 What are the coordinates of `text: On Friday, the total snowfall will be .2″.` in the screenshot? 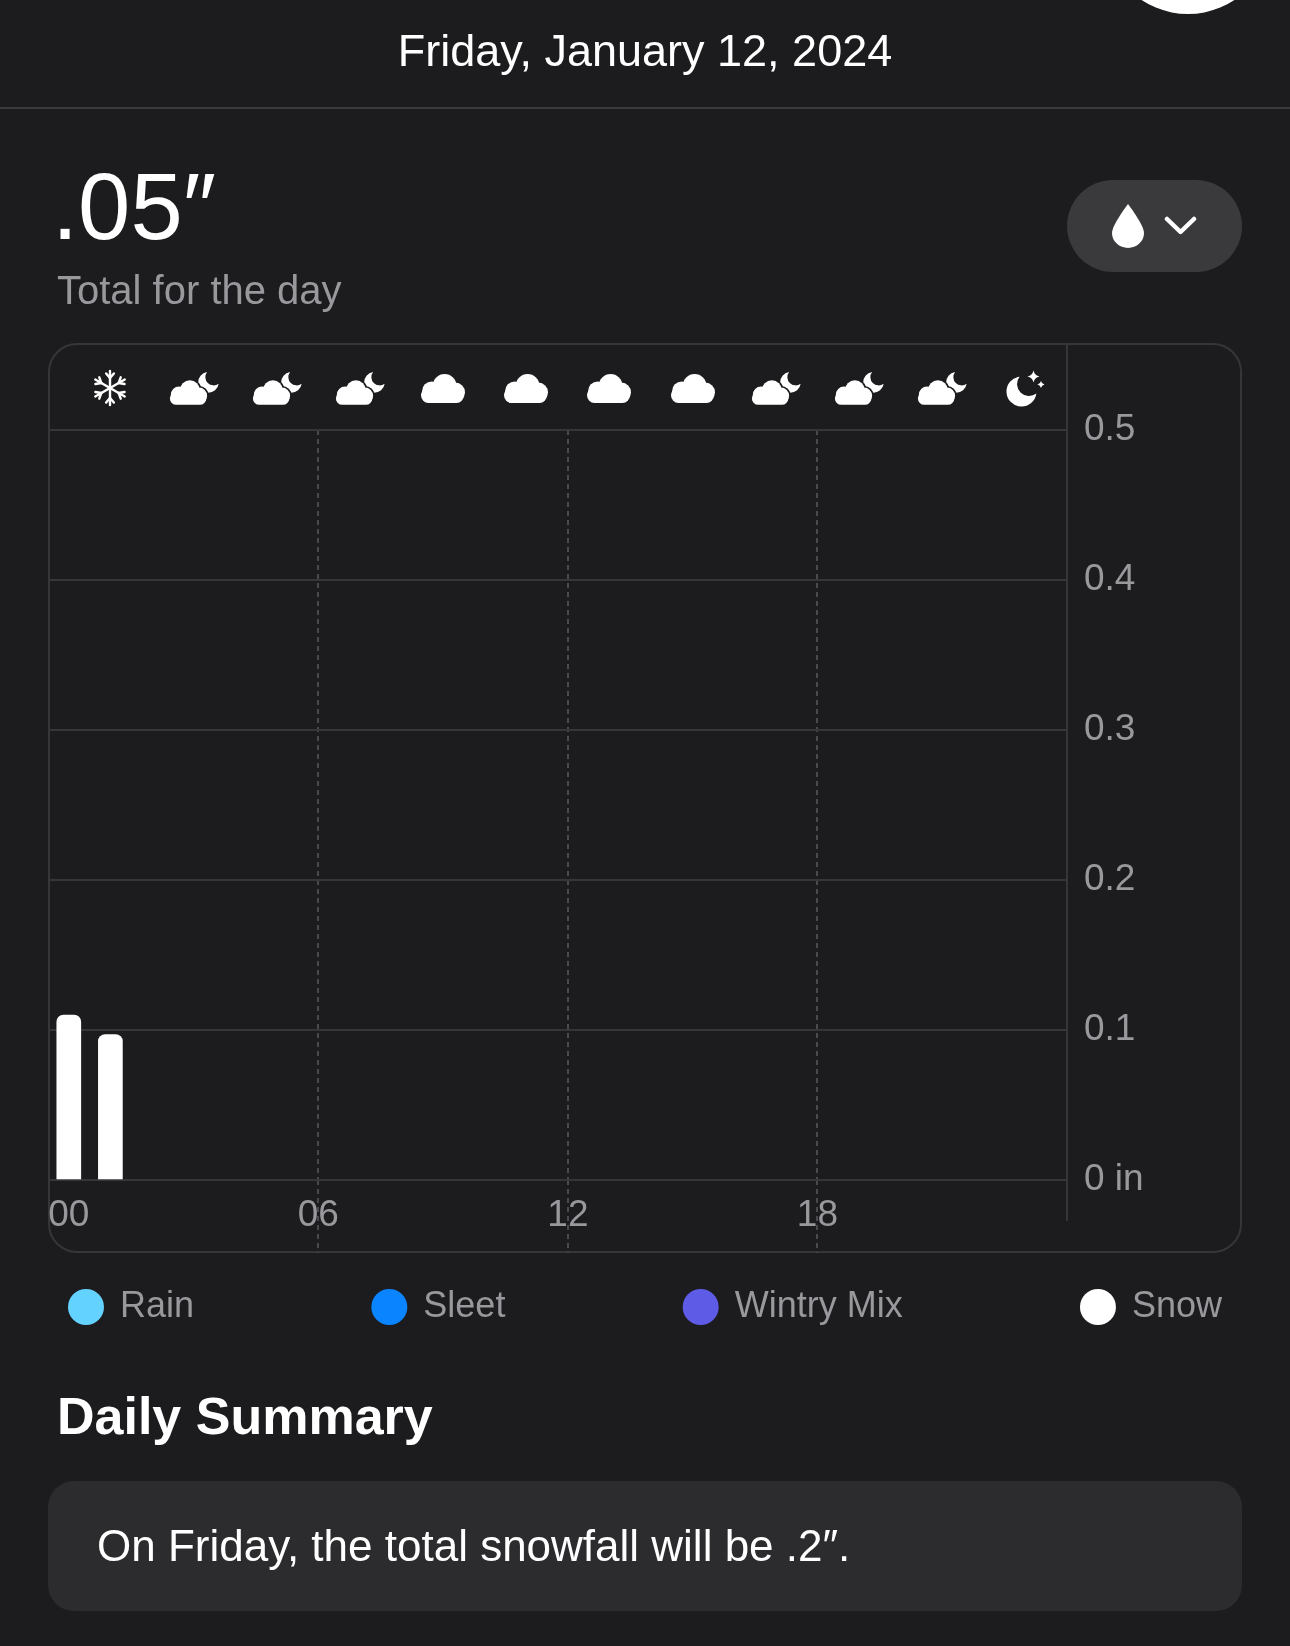 It's located at (474, 1546).